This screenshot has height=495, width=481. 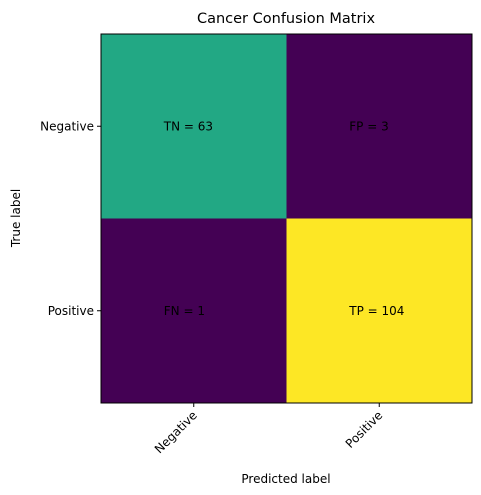 I want to click on y-tick-label: Negative, so click(x=67, y=126).